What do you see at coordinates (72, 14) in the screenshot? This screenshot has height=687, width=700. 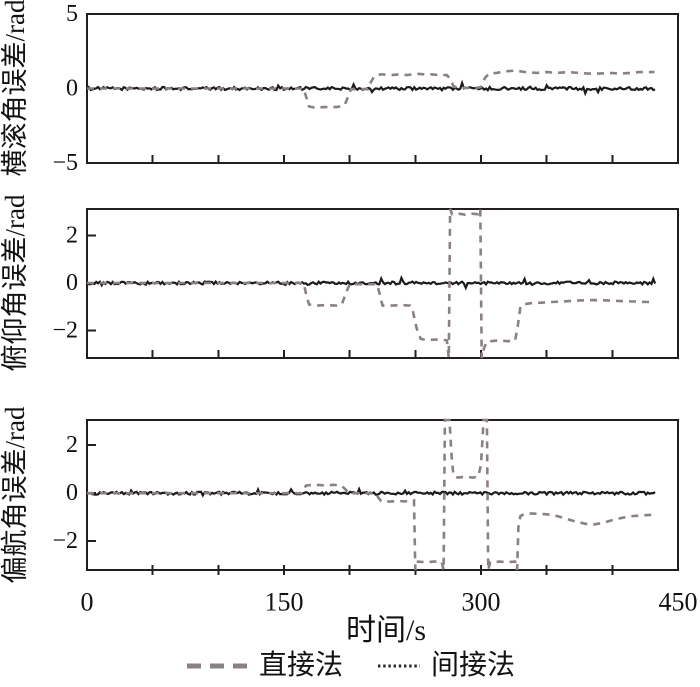 I see `y-tick-label: 5` at bounding box center [72, 14].